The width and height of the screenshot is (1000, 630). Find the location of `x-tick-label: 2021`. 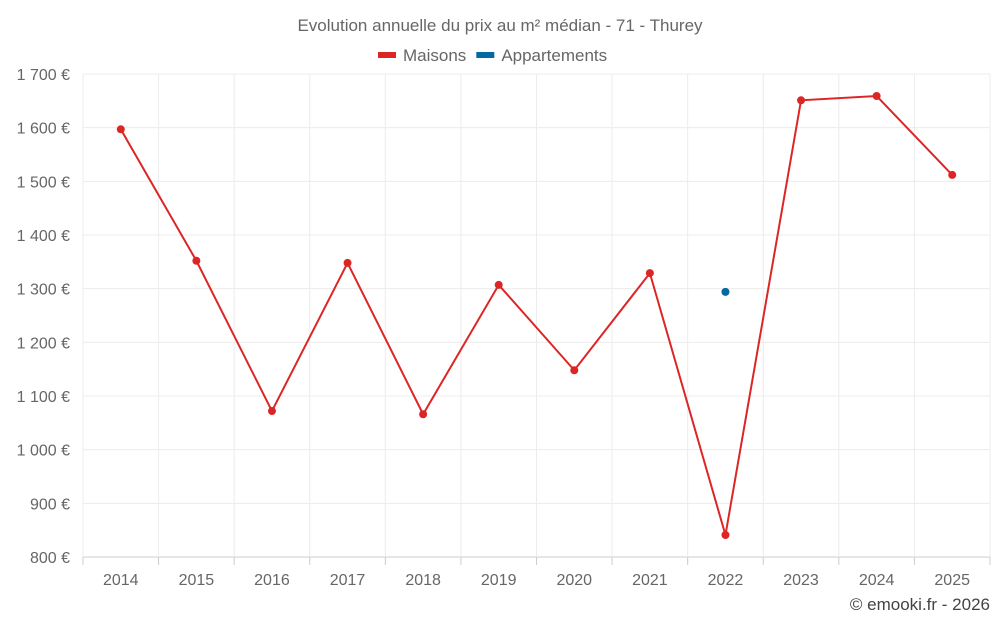

x-tick-label: 2021 is located at coordinates (650, 580).